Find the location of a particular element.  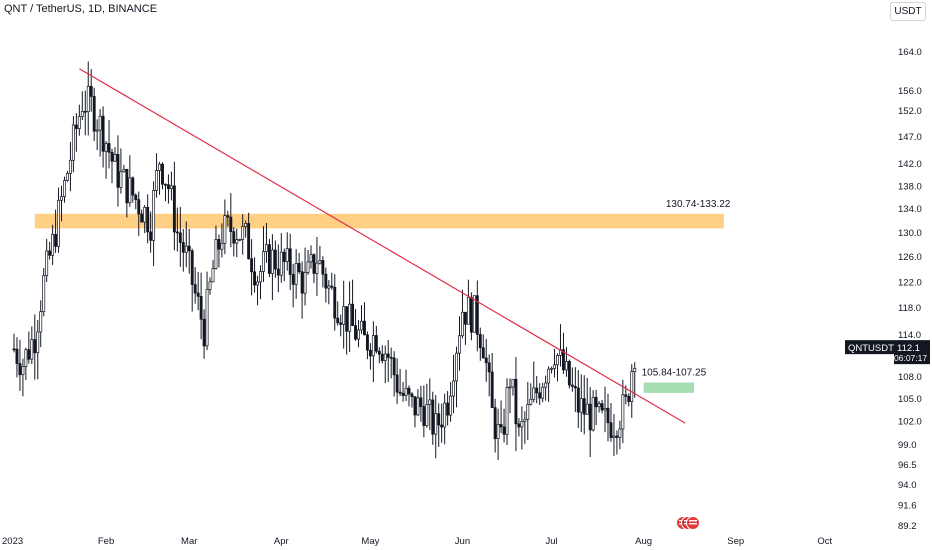

events-layer is located at coordinates (688, 523).